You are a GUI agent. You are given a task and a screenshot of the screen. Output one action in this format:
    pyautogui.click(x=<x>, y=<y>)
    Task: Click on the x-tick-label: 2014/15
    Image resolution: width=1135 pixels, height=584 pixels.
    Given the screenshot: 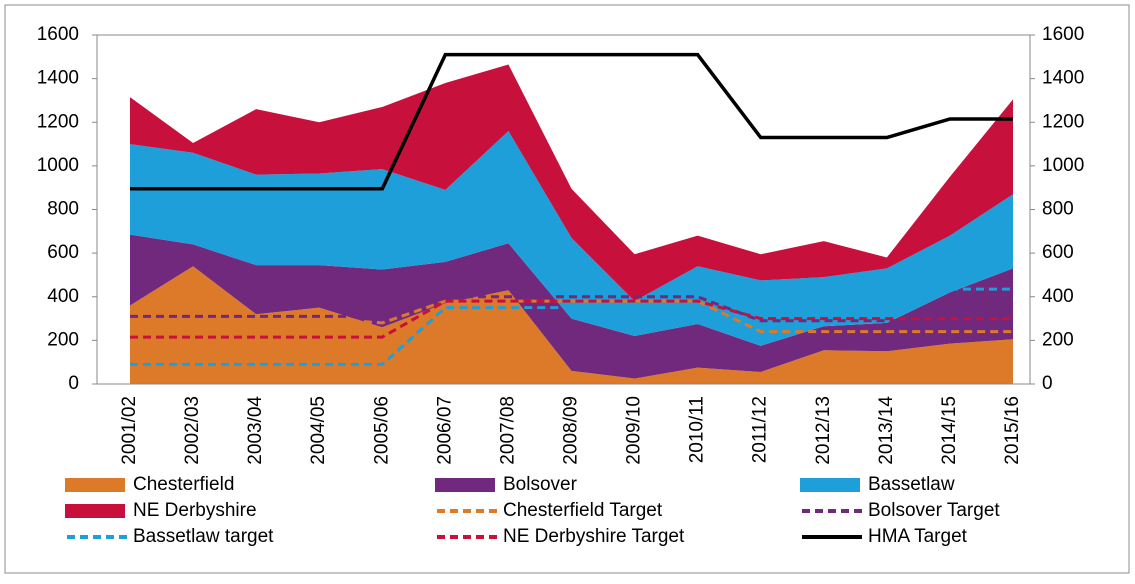 What is the action you would take?
    pyautogui.click(x=949, y=430)
    